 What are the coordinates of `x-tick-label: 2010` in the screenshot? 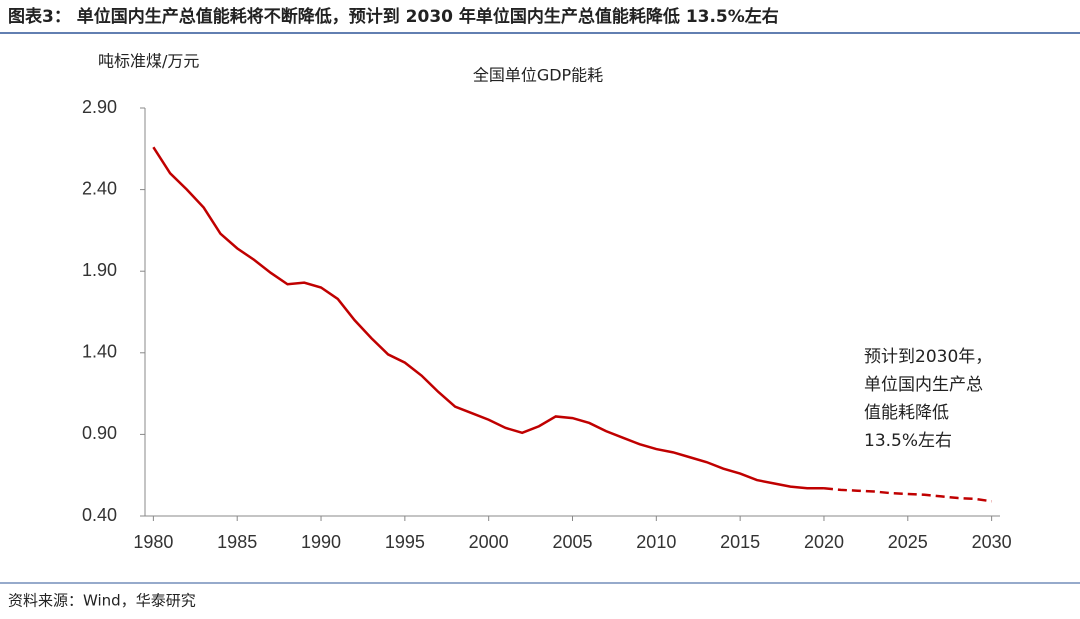 It's located at (656, 542).